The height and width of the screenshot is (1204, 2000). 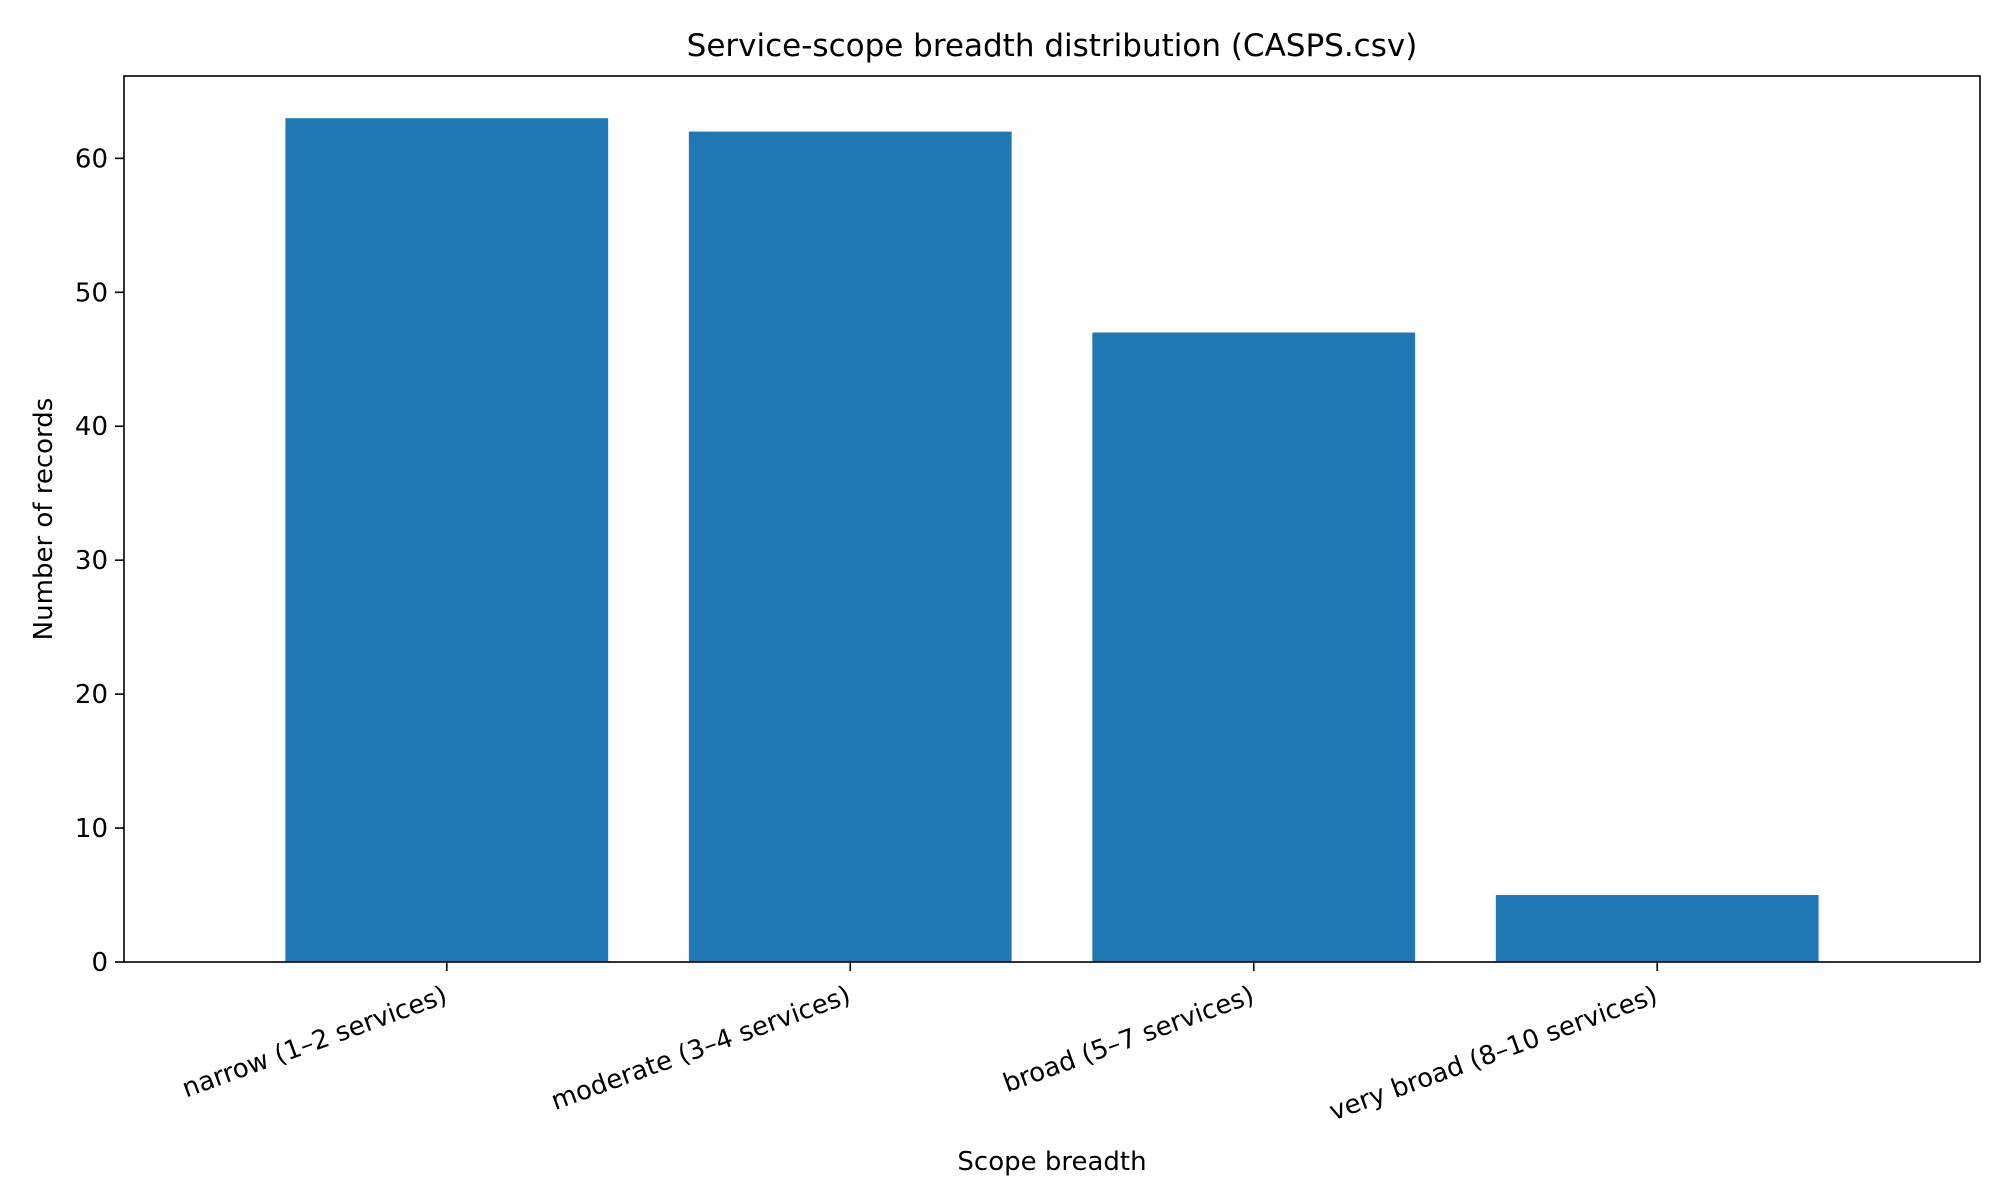 What do you see at coordinates (91, 159) in the screenshot?
I see `y-tick-label-6: 60` at bounding box center [91, 159].